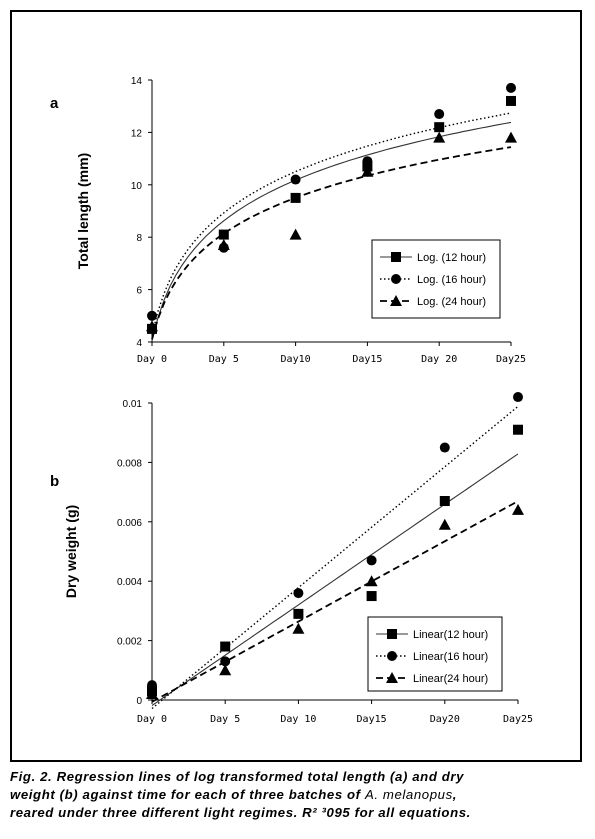 This screenshot has width=595, height=839. What do you see at coordinates (451, 302) in the screenshot?
I see `legend-label-2: Log. (24 hour)` at bounding box center [451, 302].